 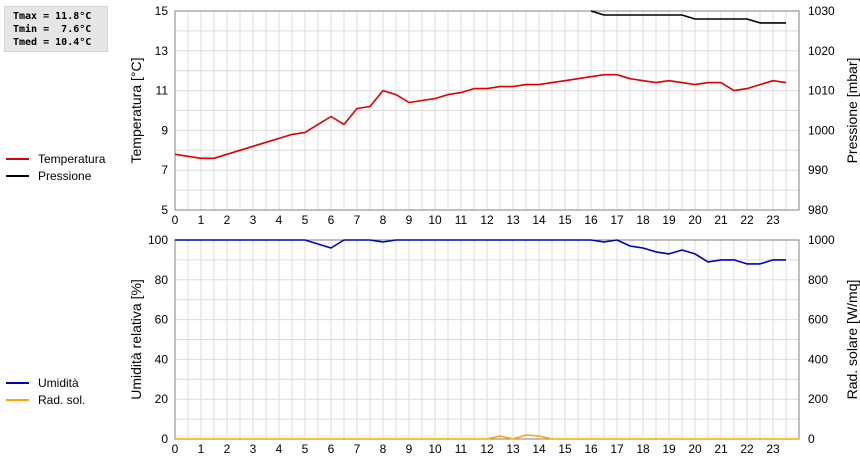 I want to click on series-line-rad-sol, so click(x=487, y=437).